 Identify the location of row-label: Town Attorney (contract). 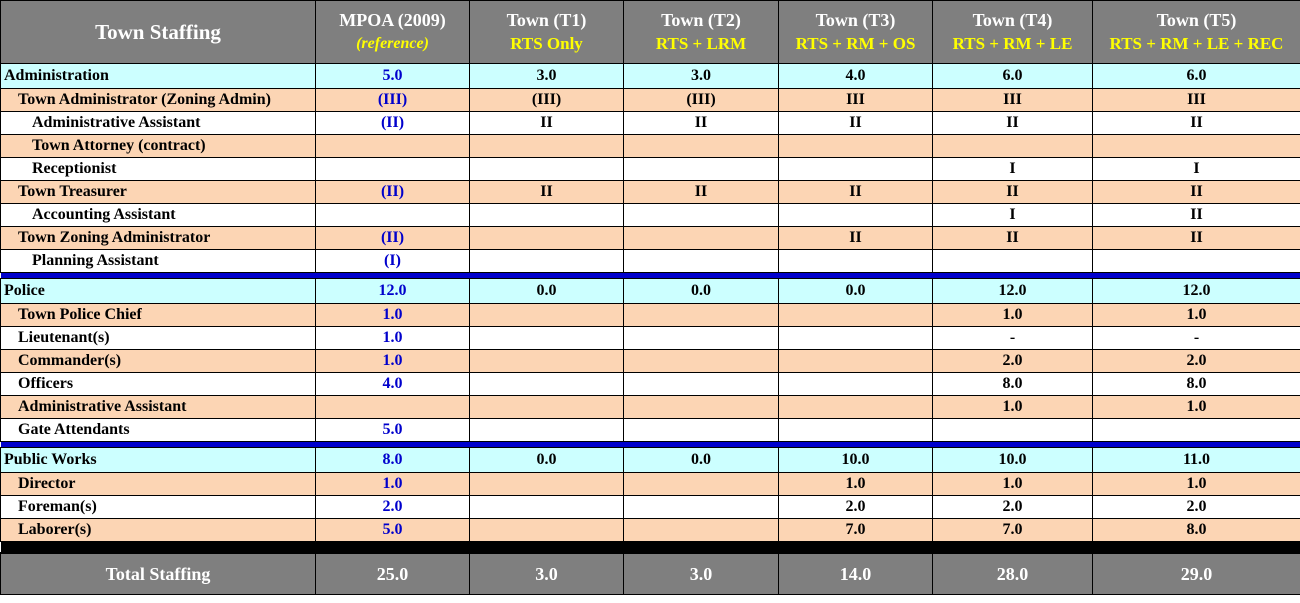
(158, 146).